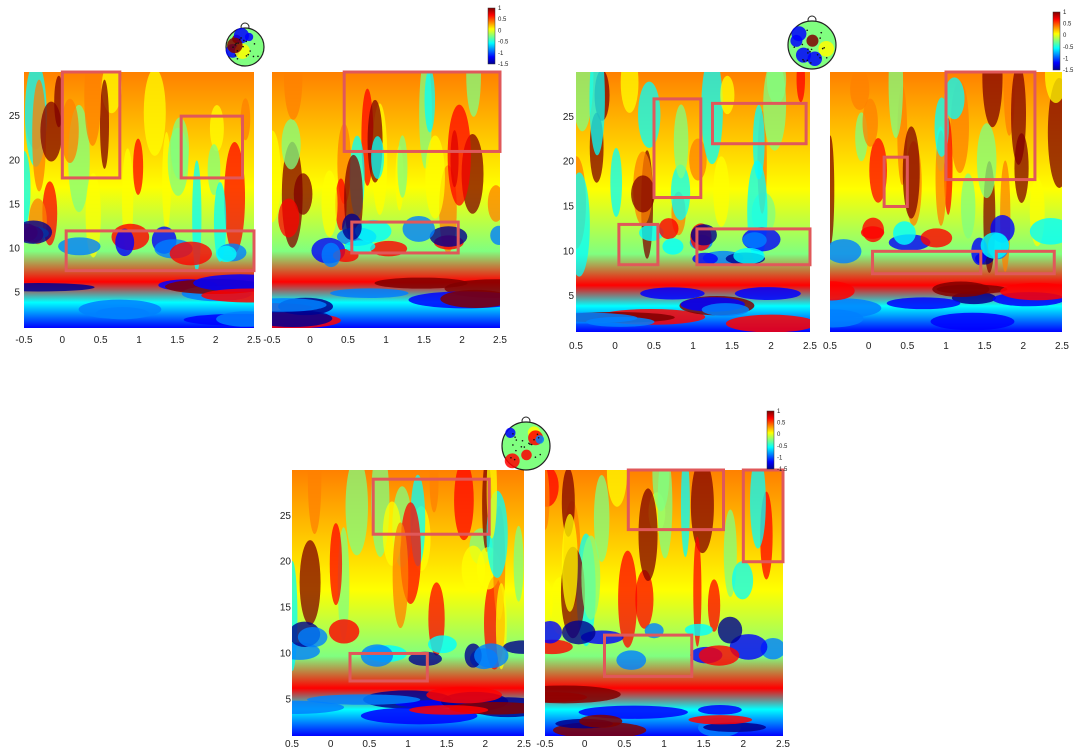 The height and width of the screenshot is (756, 1084). Describe the element at coordinates (500, 31) in the screenshot. I see `colorbar-tick-label: 0` at that location.